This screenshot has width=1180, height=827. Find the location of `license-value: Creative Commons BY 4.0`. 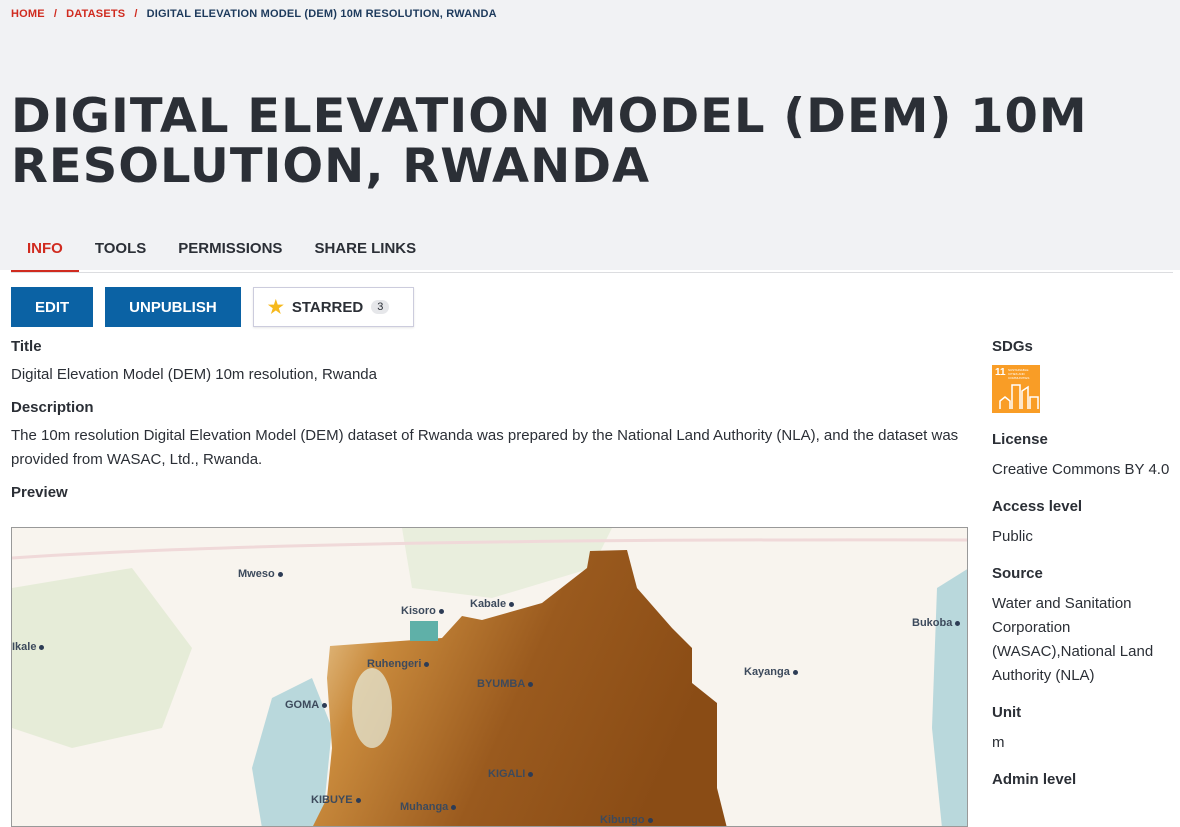

license-value: Creative Commons BY 4.0 is located at coordinates (1081, 469).